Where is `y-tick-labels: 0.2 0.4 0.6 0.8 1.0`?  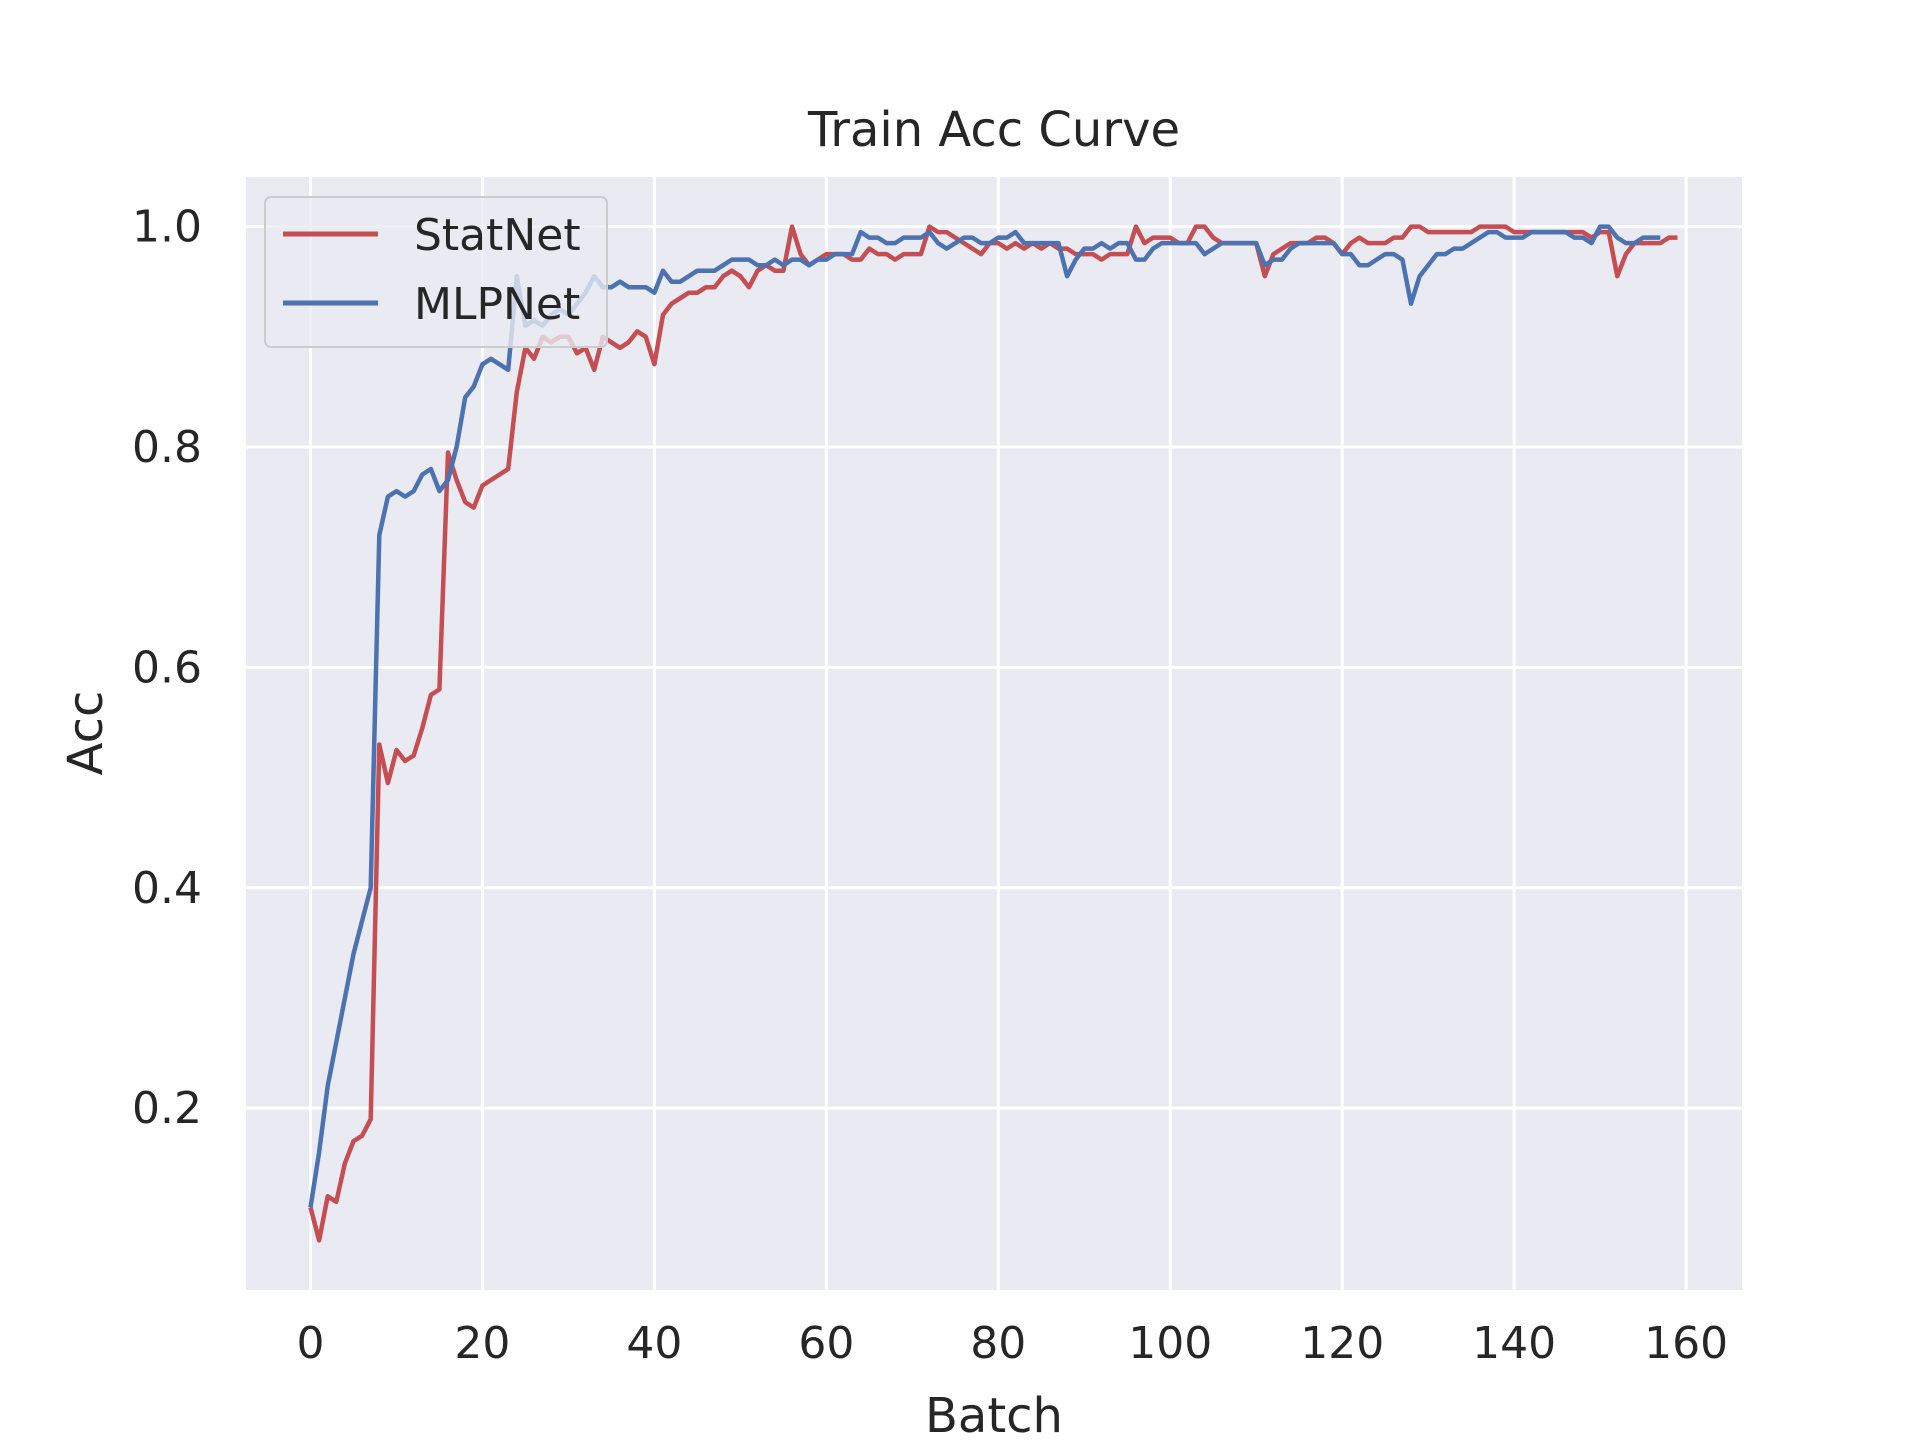
y-tick-labels: 0.2 0.4 0.6 0.8 1.0 is located at coordinates (167, 668).